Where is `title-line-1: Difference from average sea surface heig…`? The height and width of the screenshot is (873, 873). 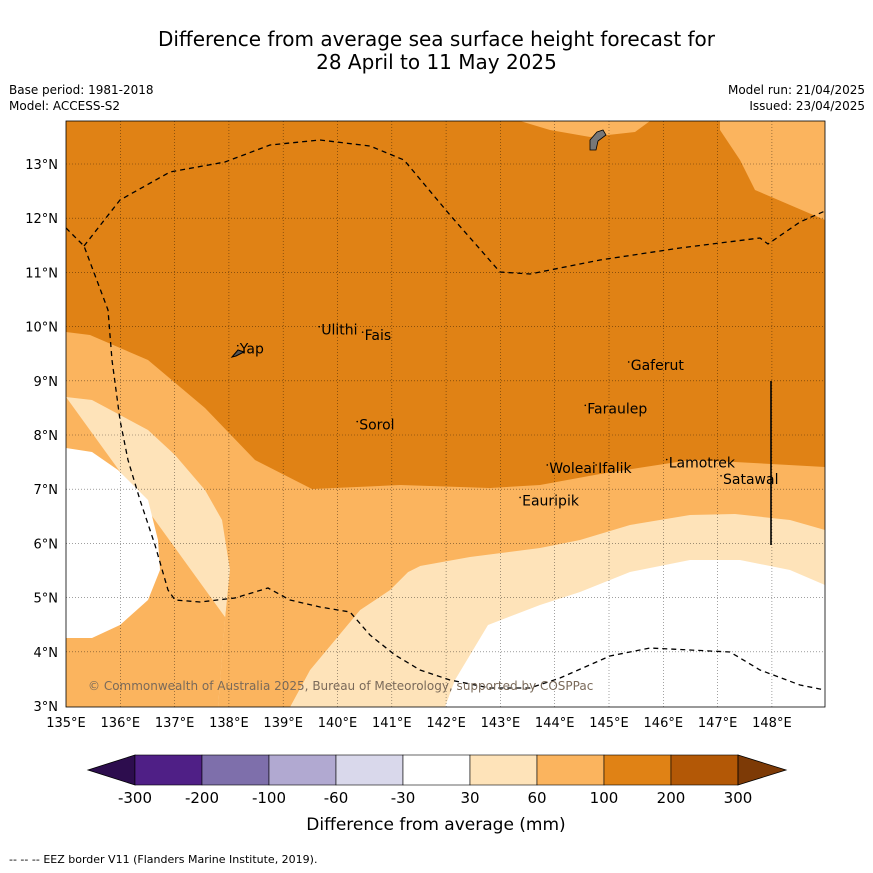 title-line-1: Difference from average sea surface heig… is located at coordinates (436, 39).